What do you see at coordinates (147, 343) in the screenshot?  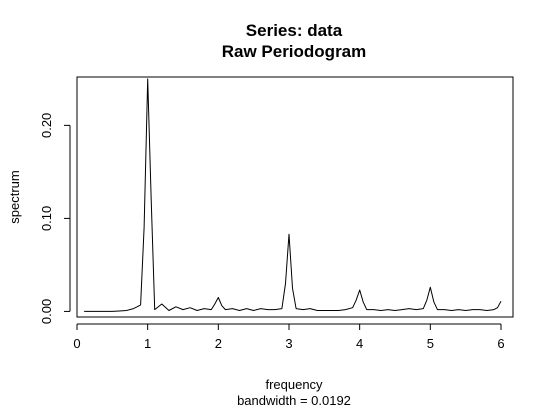 I see `x-tick-label: 1` at bounding box center [147, 343].